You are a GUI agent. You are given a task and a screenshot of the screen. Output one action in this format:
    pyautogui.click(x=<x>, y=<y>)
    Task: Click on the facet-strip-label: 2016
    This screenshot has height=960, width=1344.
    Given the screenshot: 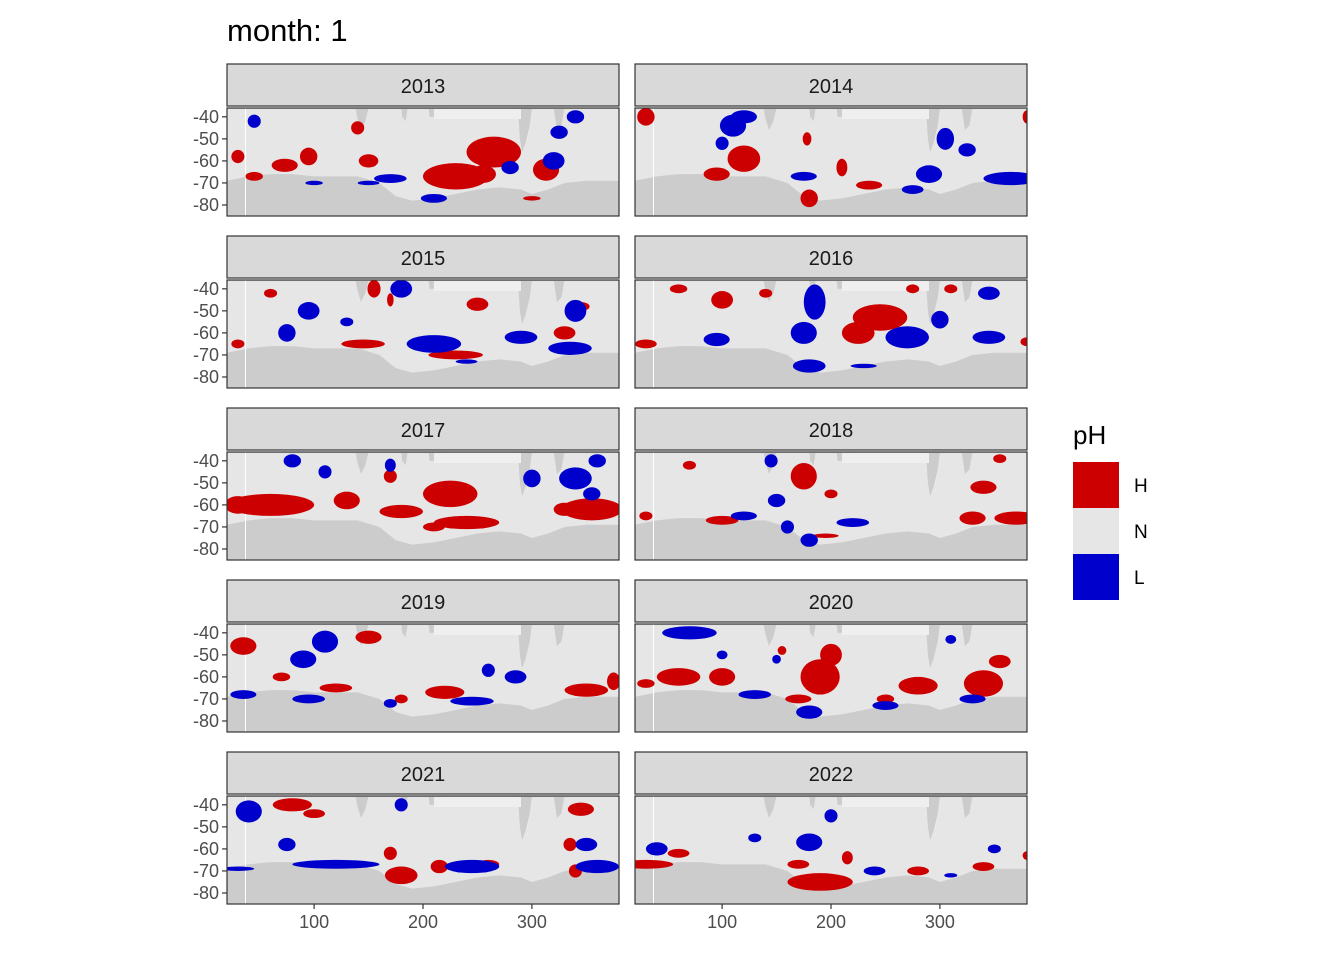 What is the action you would take?
    pyautogui.click(x=831, y=259)
    